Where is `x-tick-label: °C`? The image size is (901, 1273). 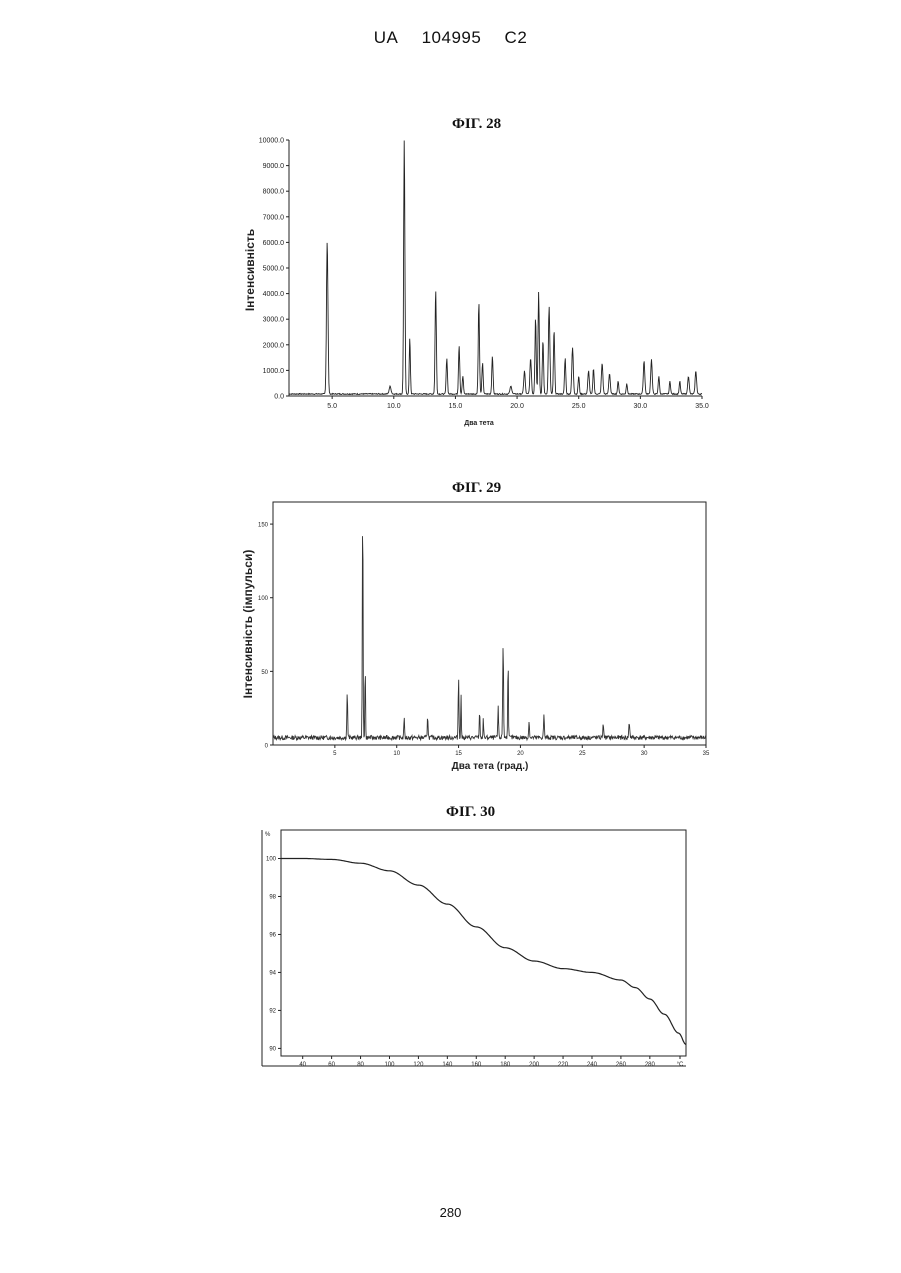
x-tick-label: °C is located at coordinates (680, 1065).